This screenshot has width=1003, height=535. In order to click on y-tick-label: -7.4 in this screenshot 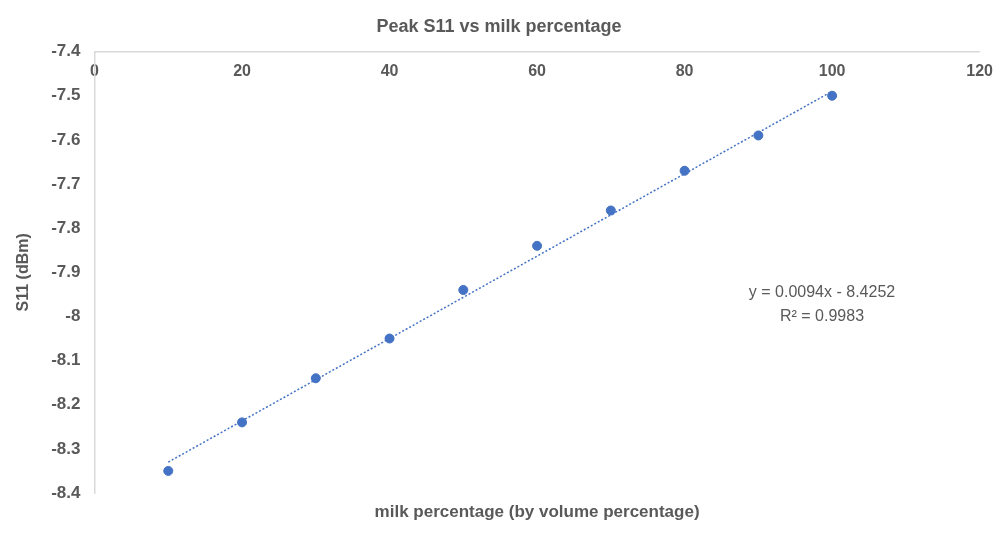, I will do `click(66, 51)`.